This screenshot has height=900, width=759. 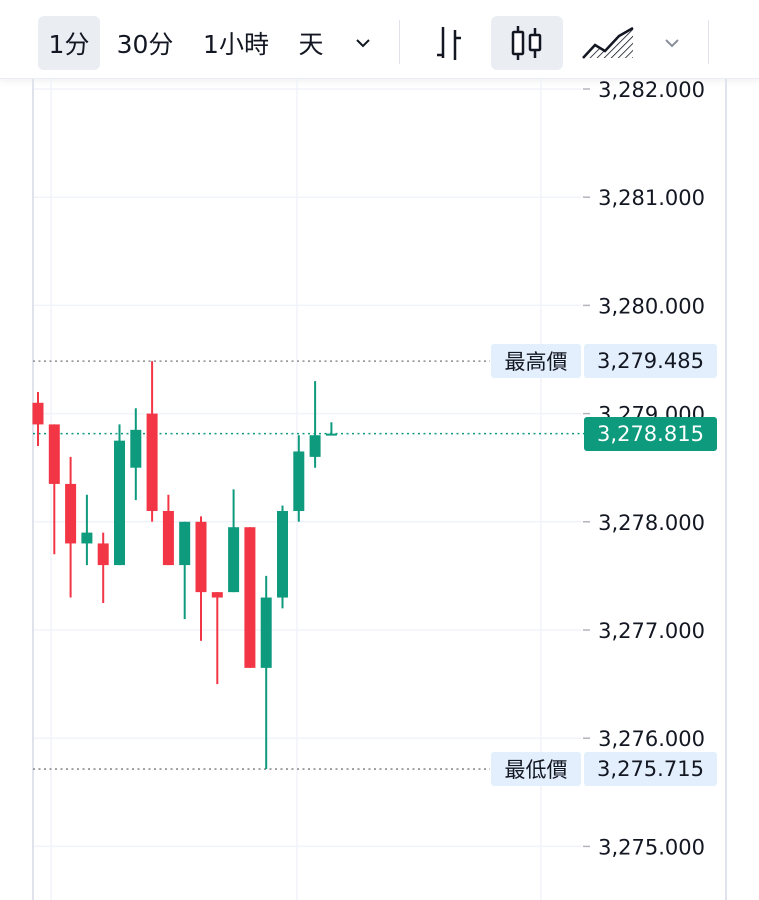 I want to click on price-tick-label: 3,280.000, so click(x=651, y=306).